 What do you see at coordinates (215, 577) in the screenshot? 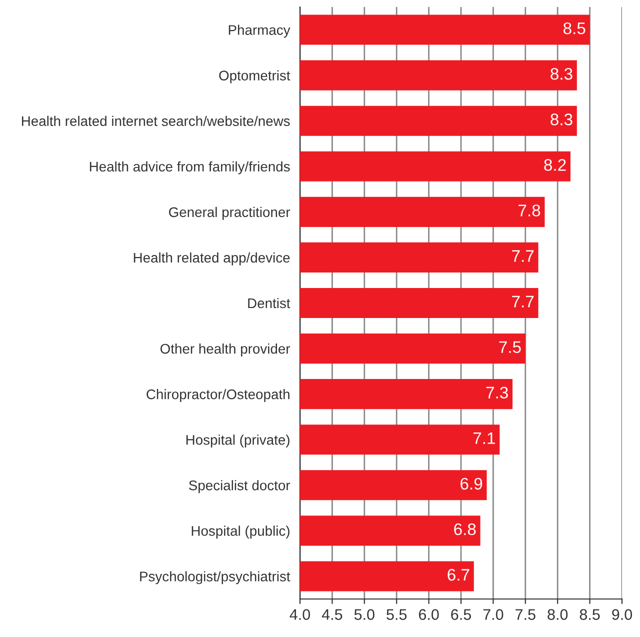
I see `y-tick-label: Psychologist/psychiatrist` at bounding box center [215, 577].